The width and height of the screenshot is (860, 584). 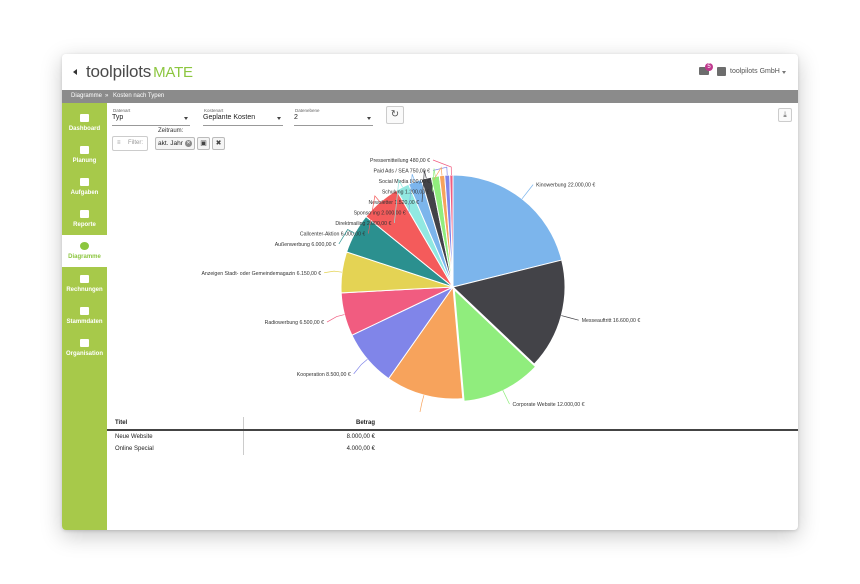 I want to click on mail-icon, so click(x=704, y=71).